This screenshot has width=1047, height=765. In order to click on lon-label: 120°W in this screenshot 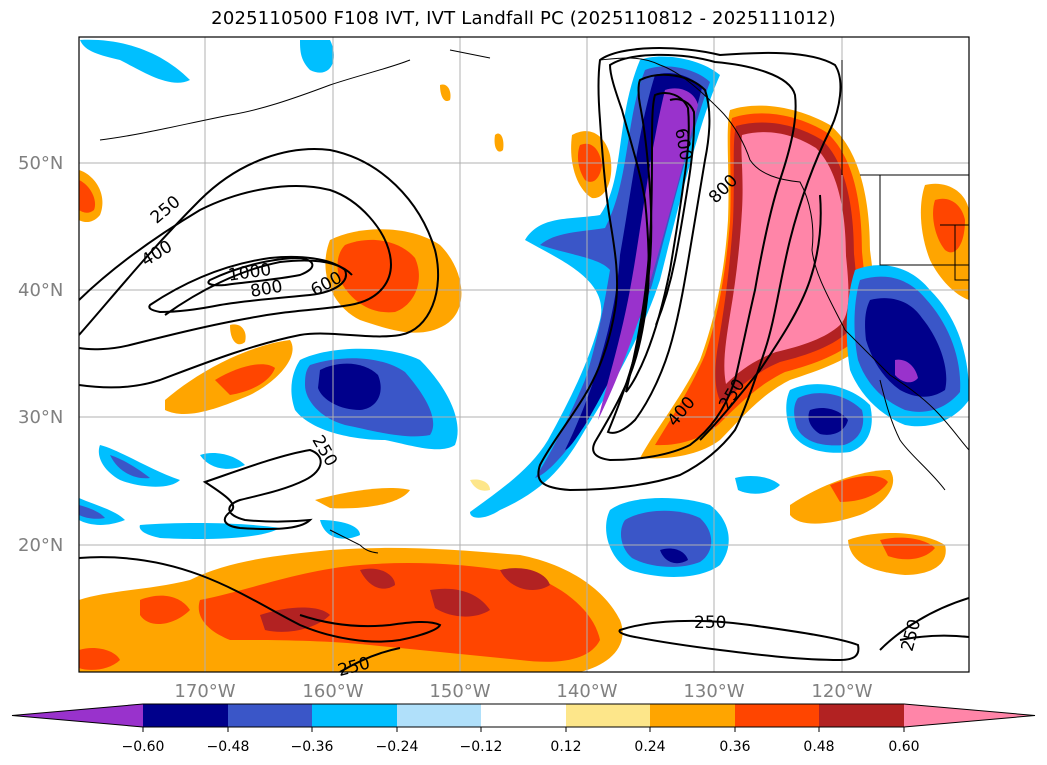, I will do `click(841, 691)`.